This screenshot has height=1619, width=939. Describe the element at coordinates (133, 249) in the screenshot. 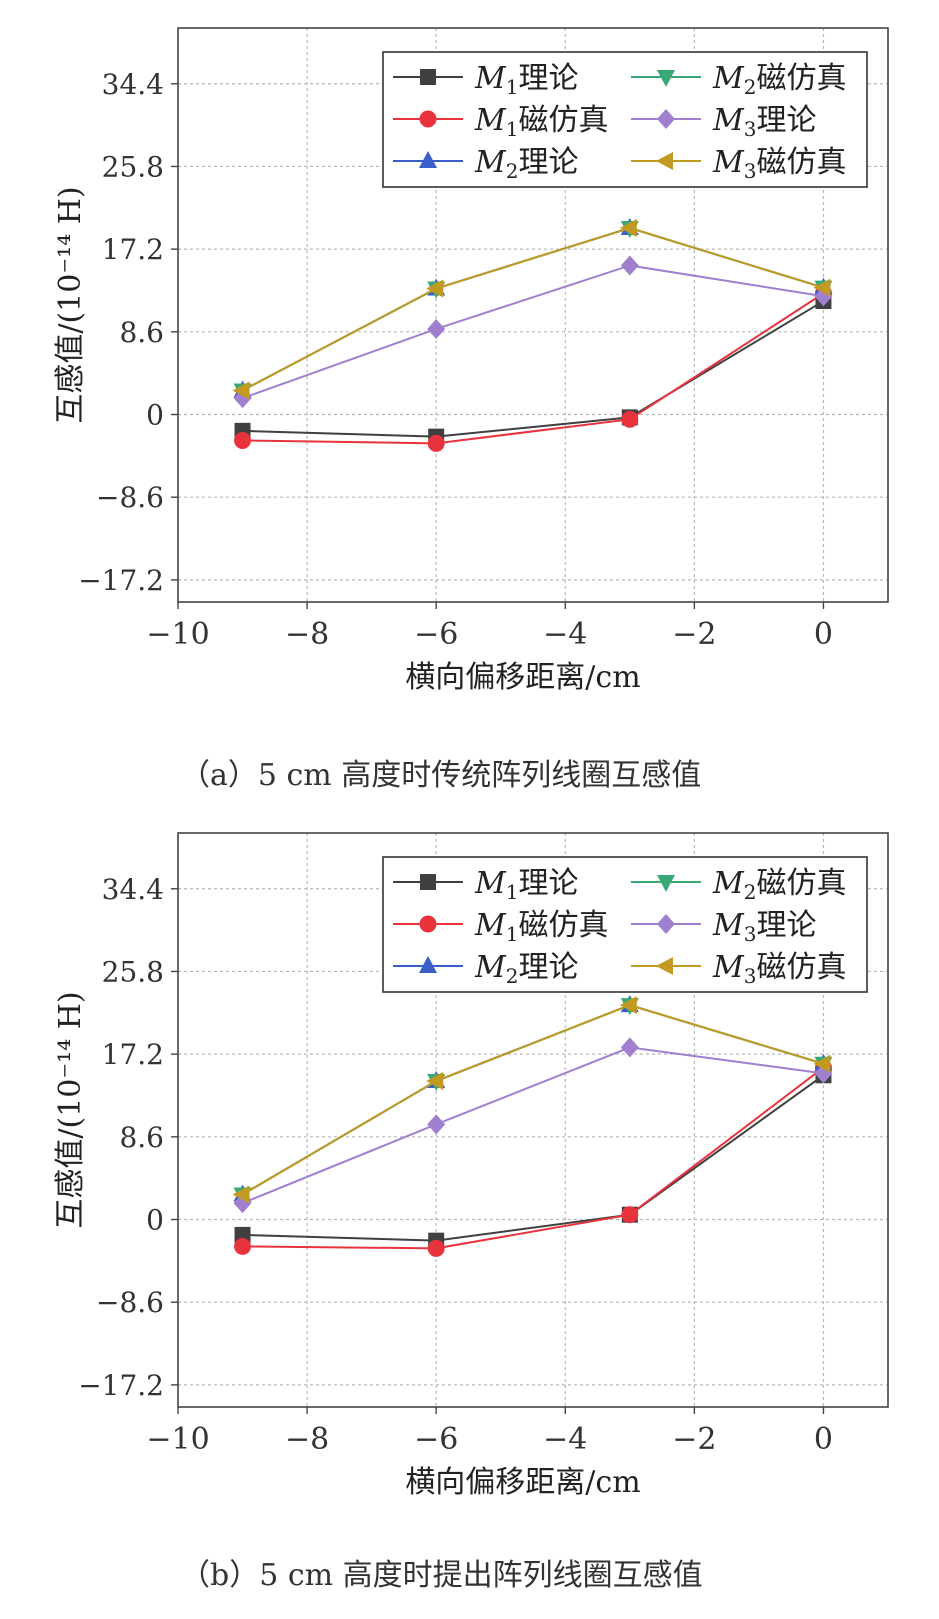

I see `y-tick-label: 17.2` at that location.